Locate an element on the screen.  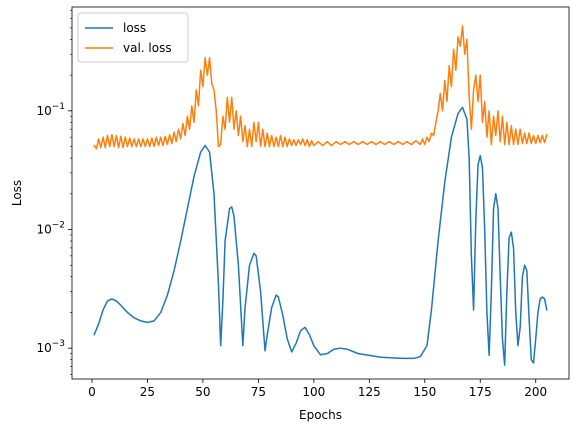
x-axis: 0 25 50 75 100 125 150 175 200 is located at coordinates (317, 389).